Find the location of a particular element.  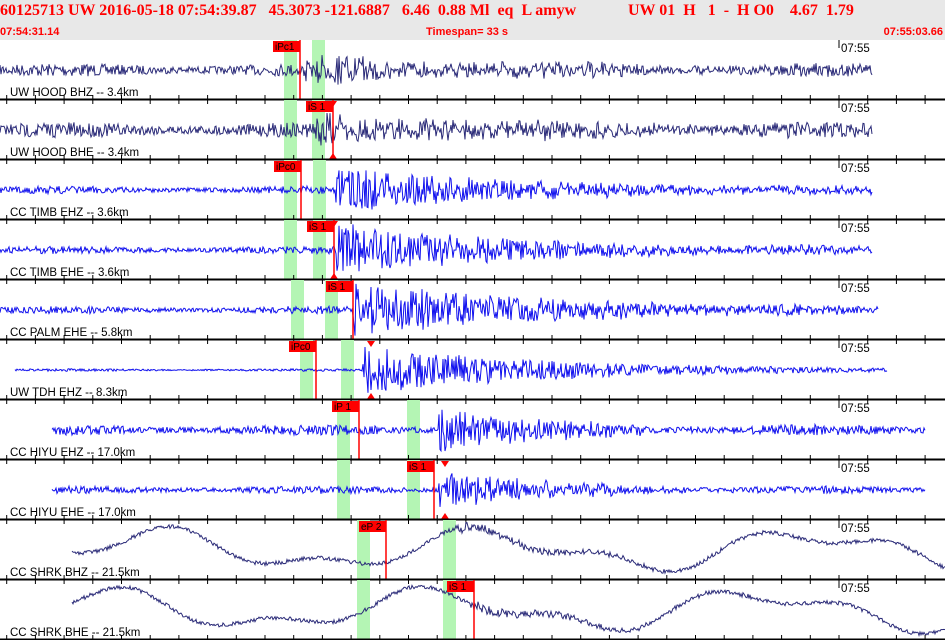

start-time: 07:54:31.14 is located at coordinates (30, 32).